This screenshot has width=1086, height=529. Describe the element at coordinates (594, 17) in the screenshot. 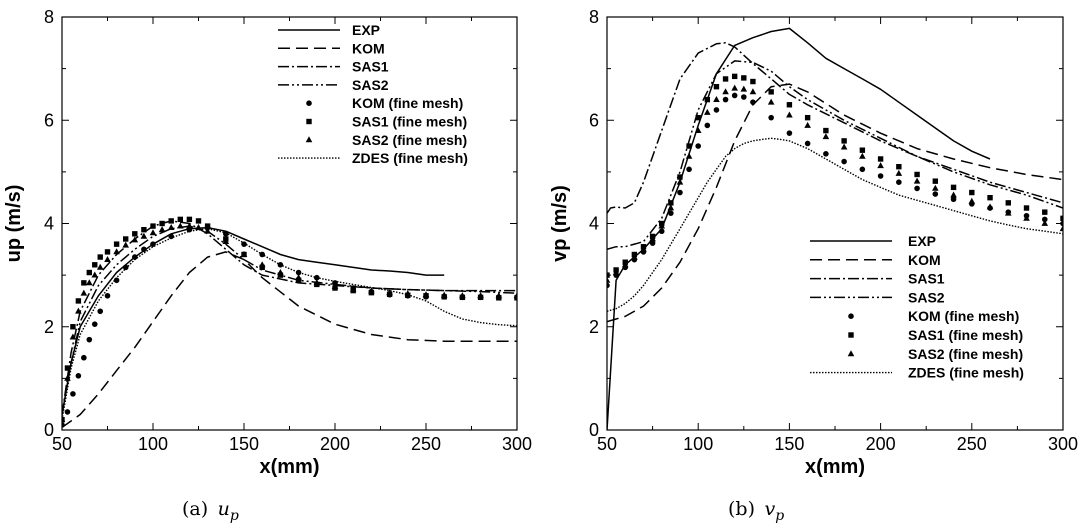

I see `y-tick-label: 8` at that location.